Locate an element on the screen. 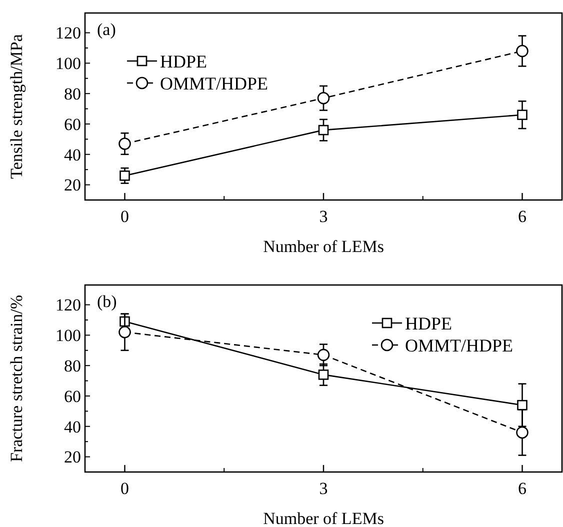  y-axis-title: Fracture stretch strain/% is located at coordinates (16, 378).